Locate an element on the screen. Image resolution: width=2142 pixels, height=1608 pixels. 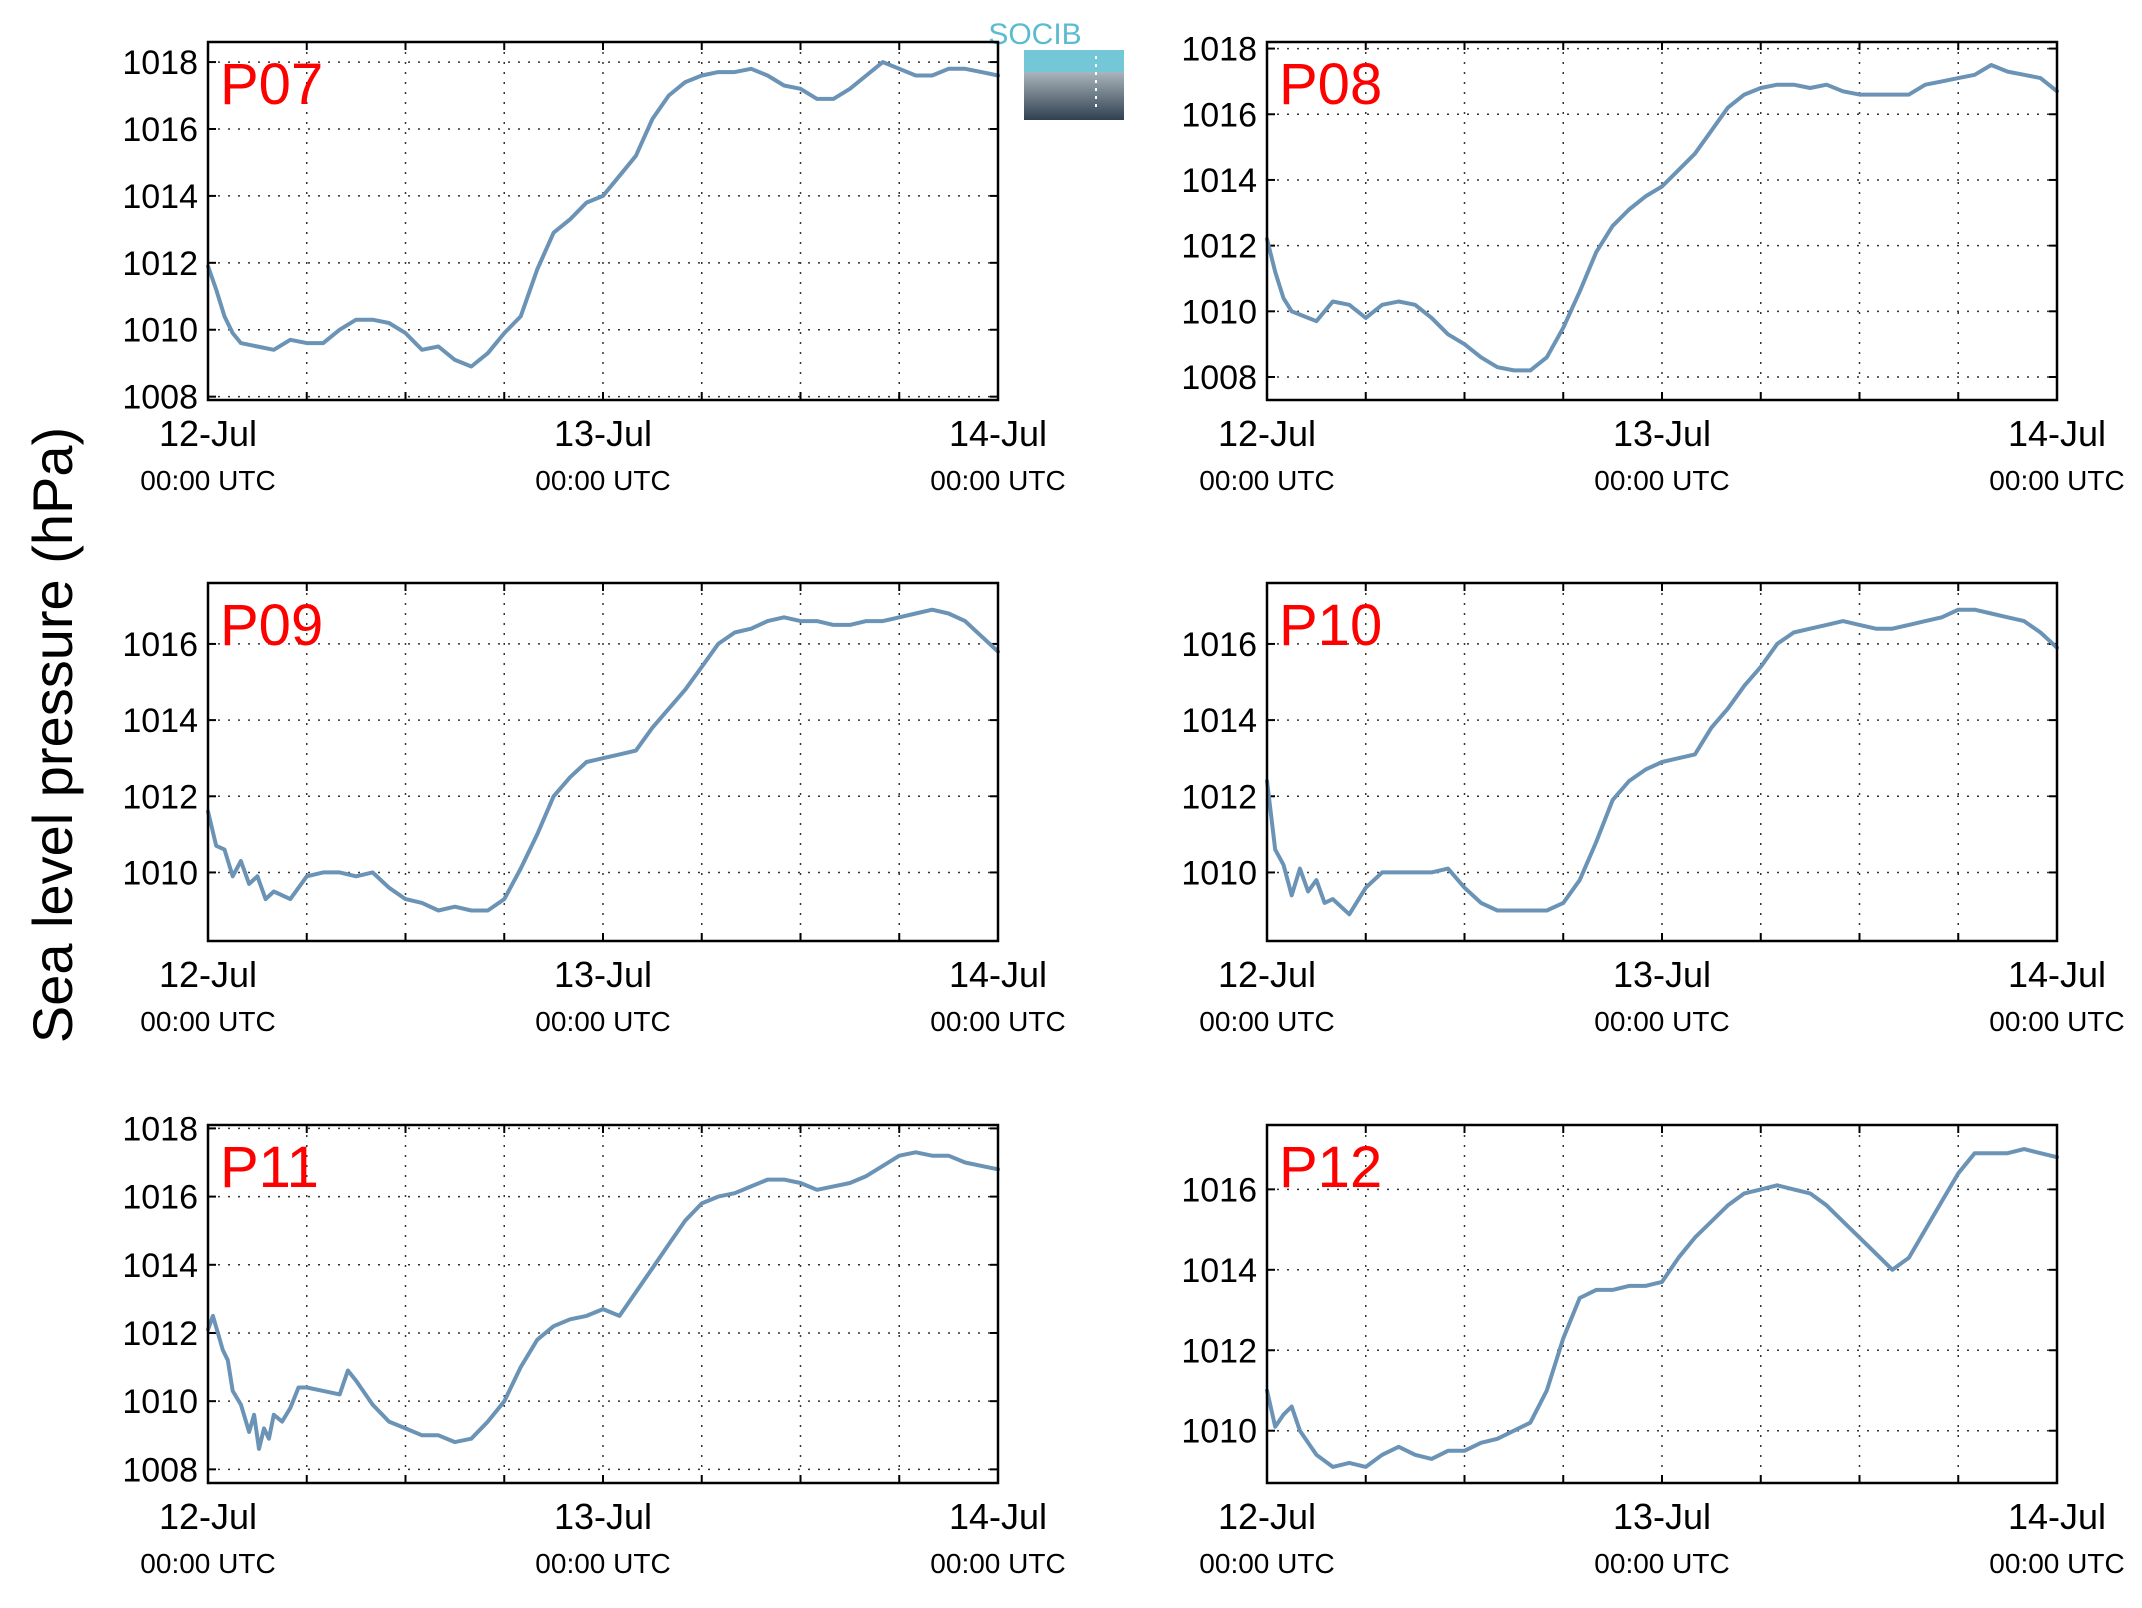
socib-logo: SOCIB is located at coordinates (1056, 69).